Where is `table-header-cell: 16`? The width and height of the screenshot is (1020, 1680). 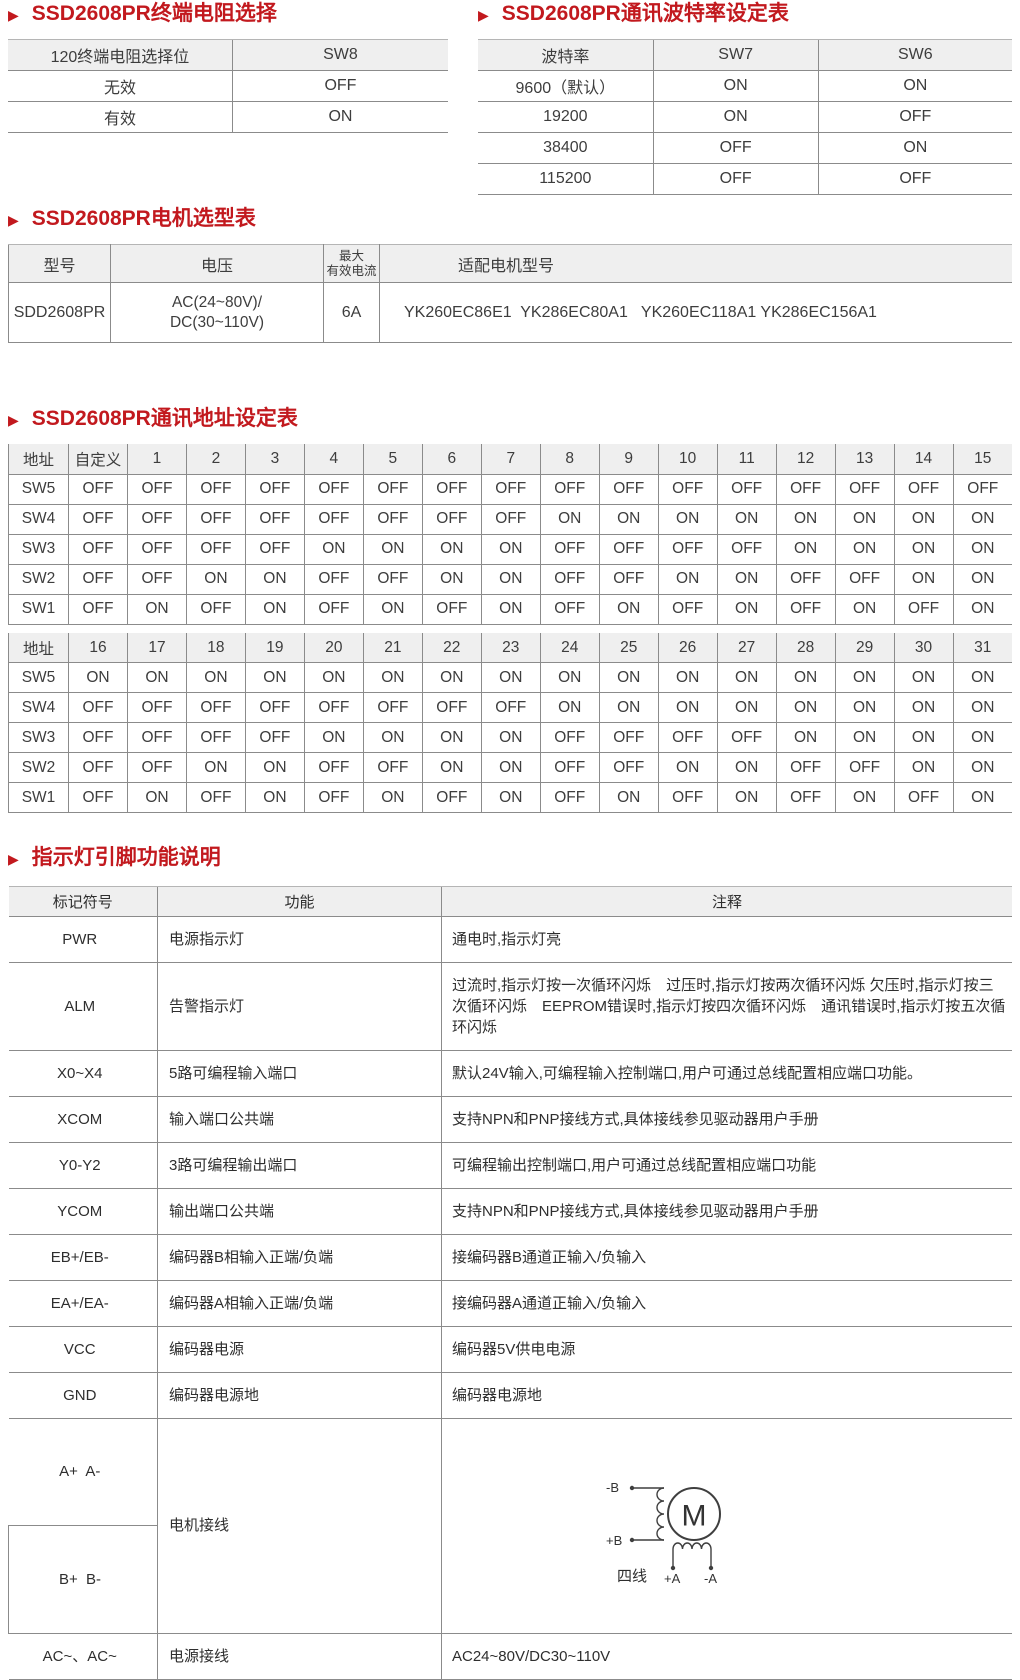 table-header-cell: 16 is located at coordinates (98, 648).